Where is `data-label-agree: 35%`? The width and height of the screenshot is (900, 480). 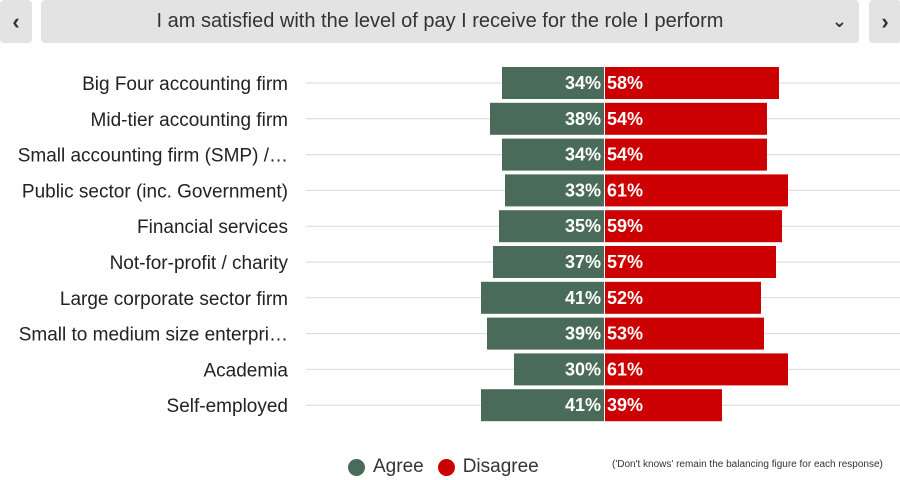 data-label-agree: 35% is located at coordinates (583, 226).